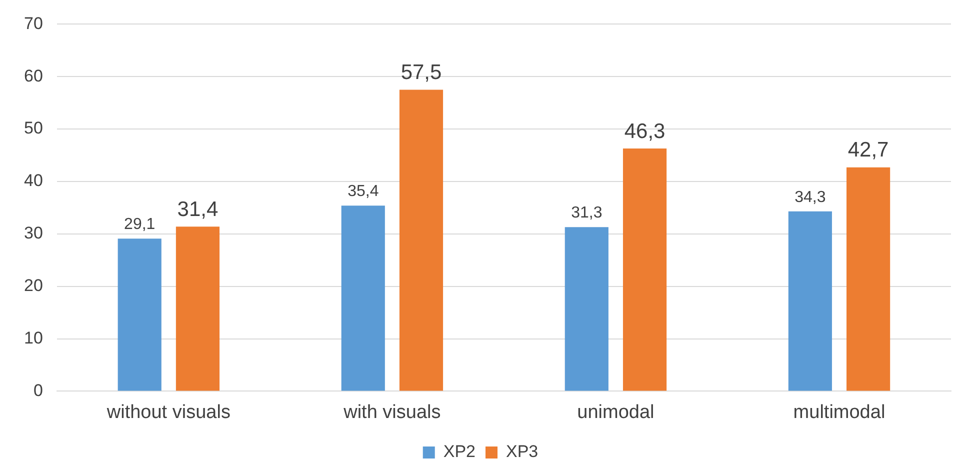  Describe the element at coordinates (868, 150) in the screenshot. I see `data-label: 42,7` at that location.